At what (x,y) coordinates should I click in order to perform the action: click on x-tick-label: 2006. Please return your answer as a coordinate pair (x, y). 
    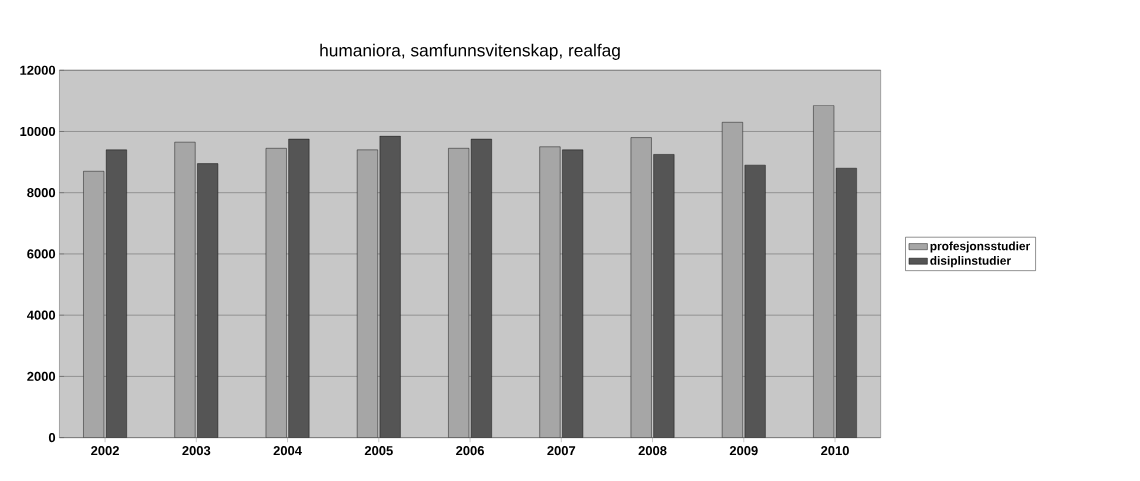
    Looking at the image, I should click on (470, 451).